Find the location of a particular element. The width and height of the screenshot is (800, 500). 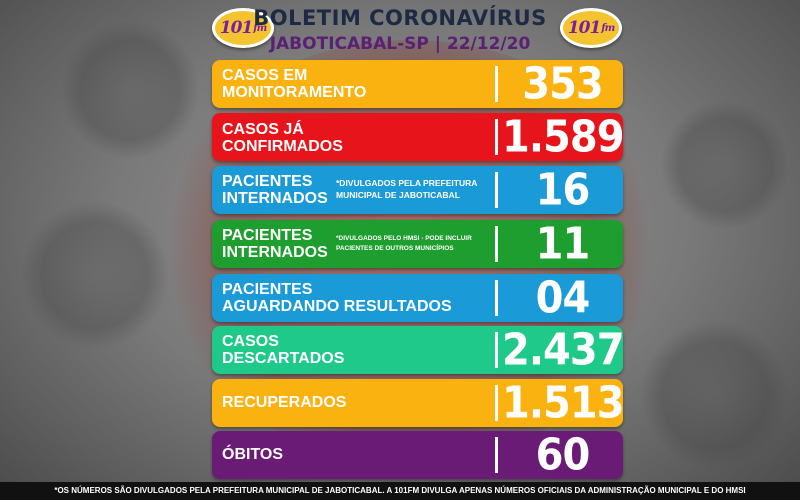

stat-row-recovered: RECUPERADOS 1.513 is located at coordinates (418, 403).